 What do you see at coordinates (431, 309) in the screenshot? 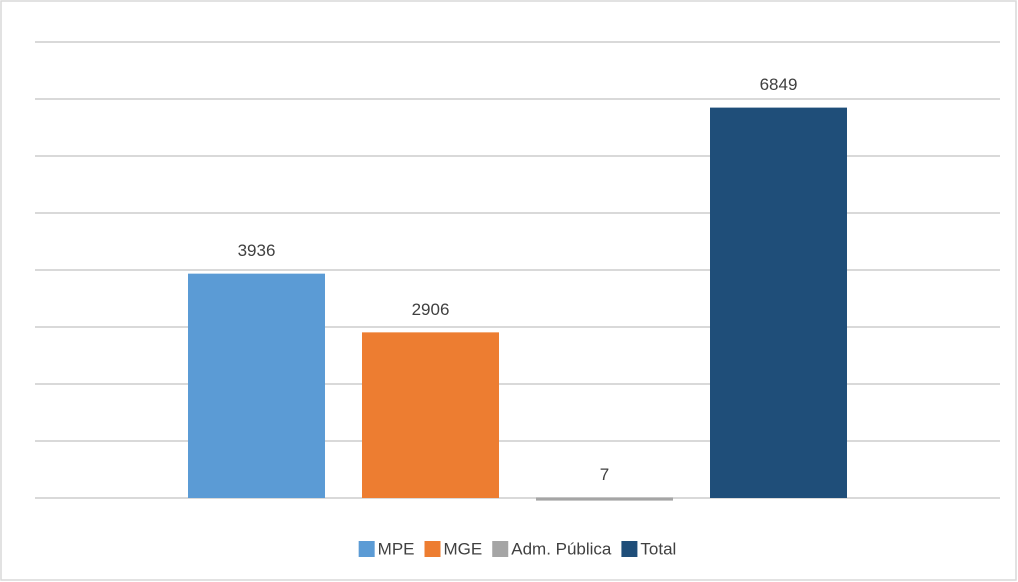
I see `data-label: 2906` at bounding box center [431, 309].